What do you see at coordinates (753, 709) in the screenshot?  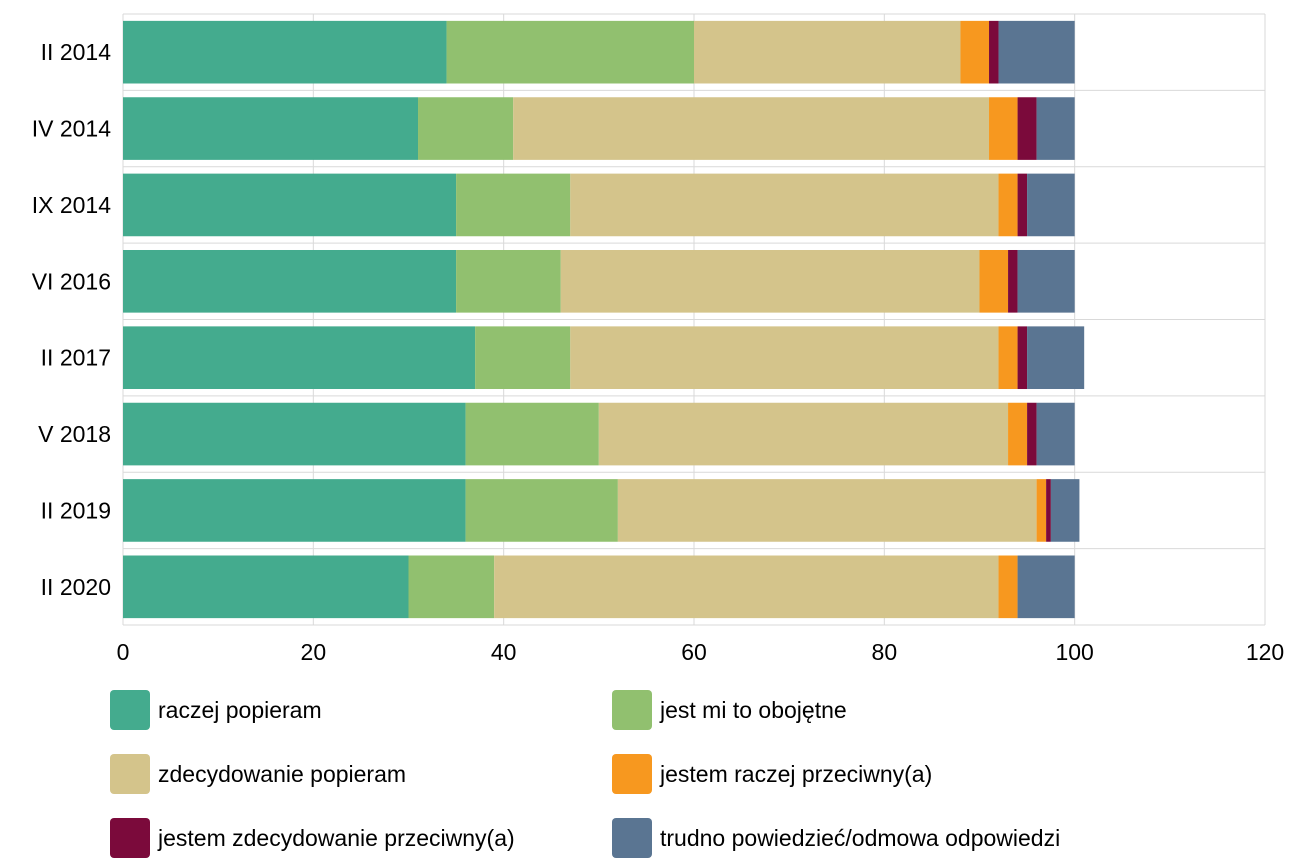 I see `legend-label: jest mi to obojętne` at bounding box center [753, 709].